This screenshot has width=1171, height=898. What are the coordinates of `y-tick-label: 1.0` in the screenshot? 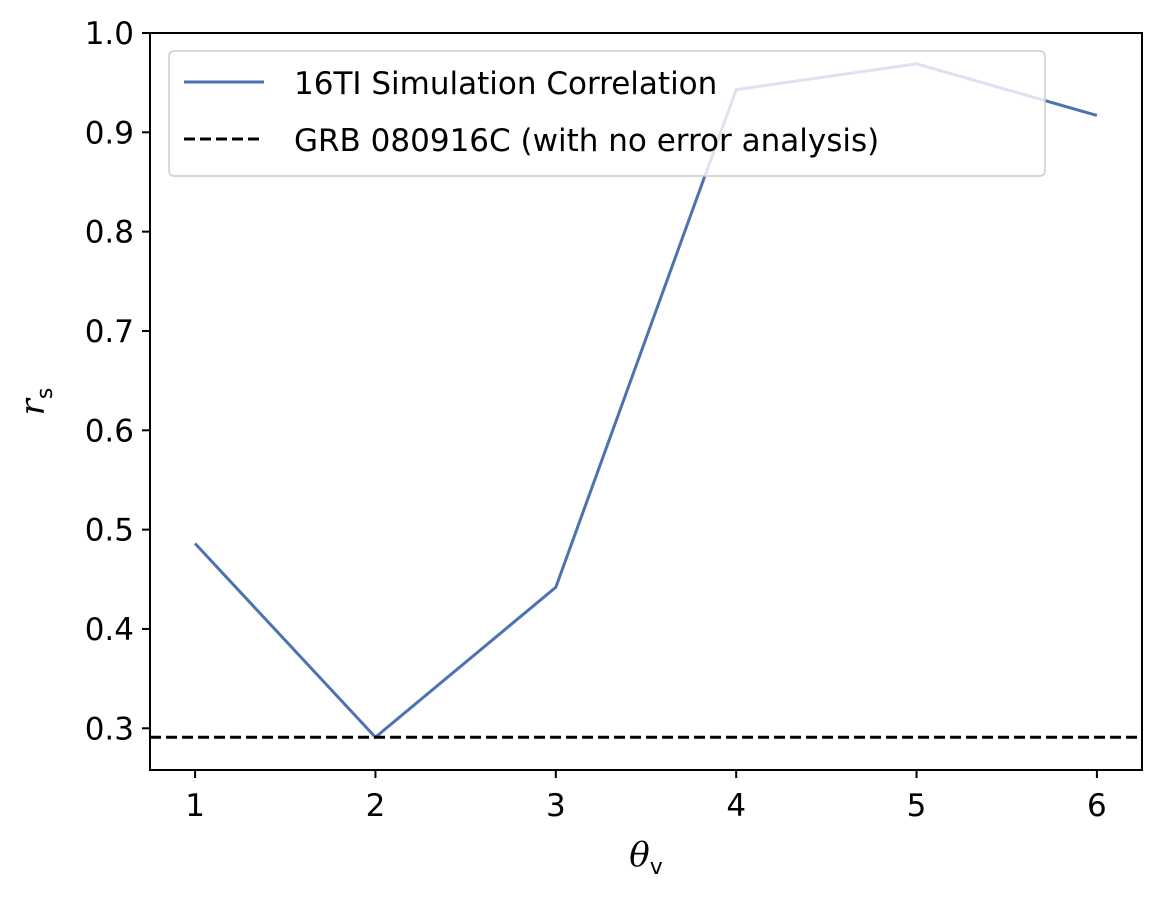 It's located at (109, 34).